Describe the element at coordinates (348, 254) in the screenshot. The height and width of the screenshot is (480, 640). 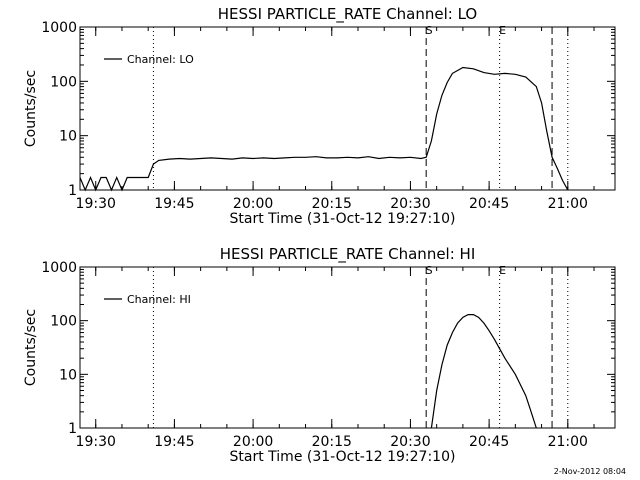
I see `chart-title: HESSI PARTICLE_RATE Channel: HI` at that location.